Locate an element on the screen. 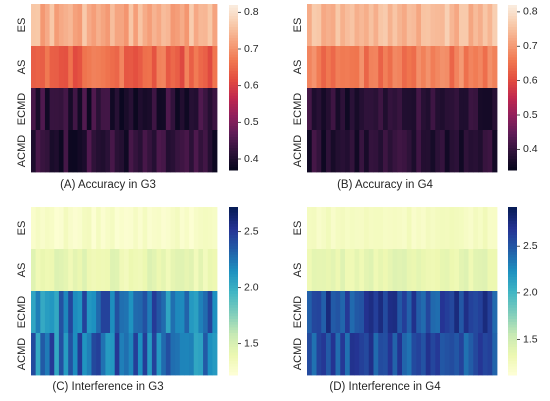 The height and width of the screenshot is (401, 550). colorbar-tick-label: 1.5 is located at coordinates (530, 339).